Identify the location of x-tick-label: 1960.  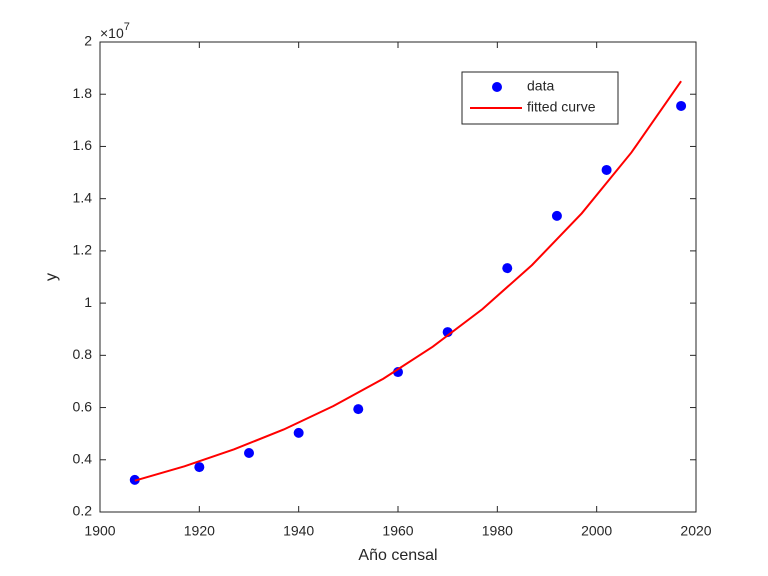
(397, 531).